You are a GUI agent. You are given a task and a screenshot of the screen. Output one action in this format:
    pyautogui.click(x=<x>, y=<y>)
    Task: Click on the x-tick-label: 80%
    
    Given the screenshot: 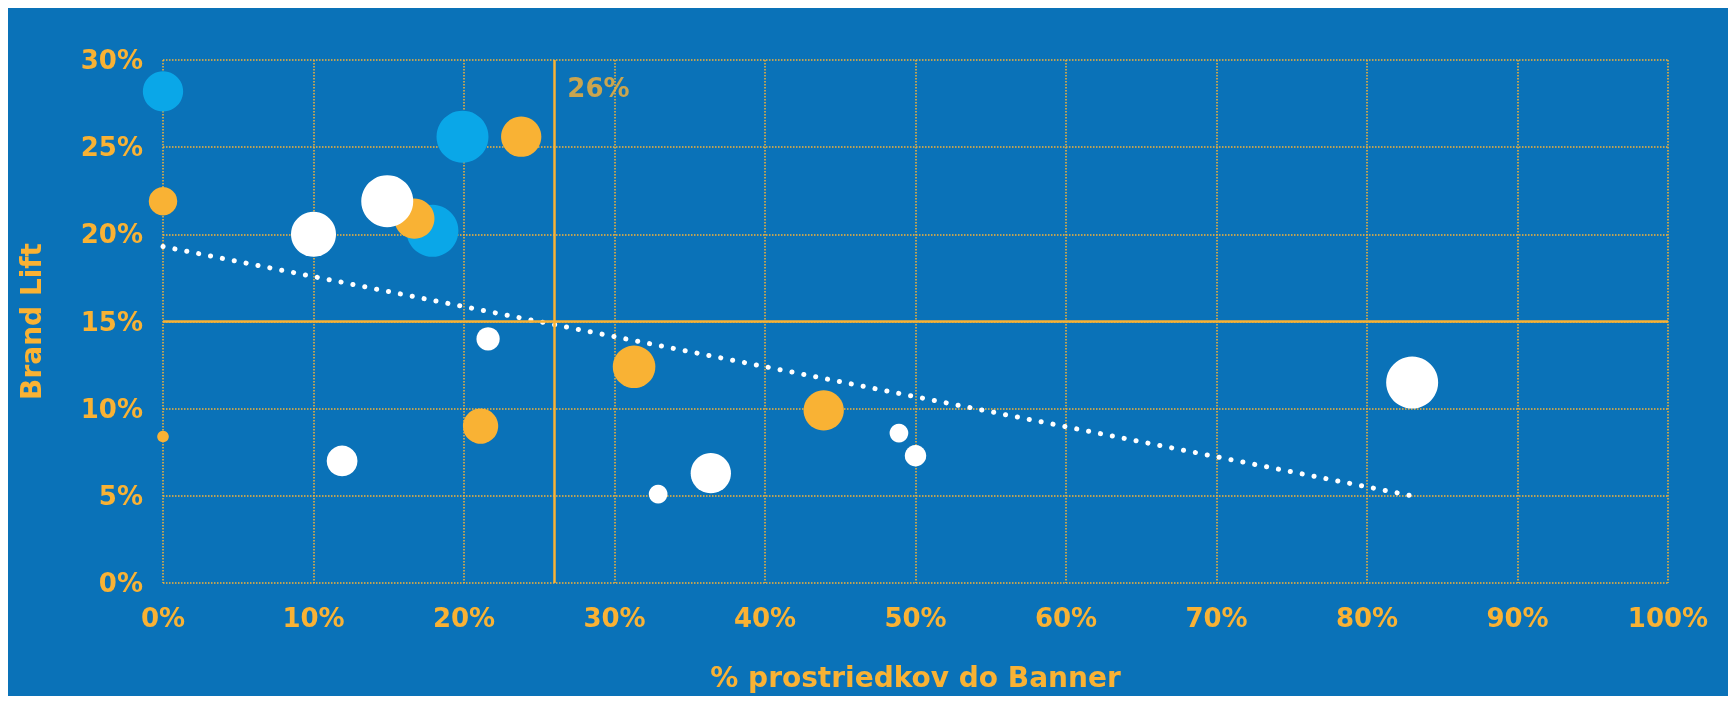 What is the action you would take?
    pyautogui.click(x=1367, y=618)
    